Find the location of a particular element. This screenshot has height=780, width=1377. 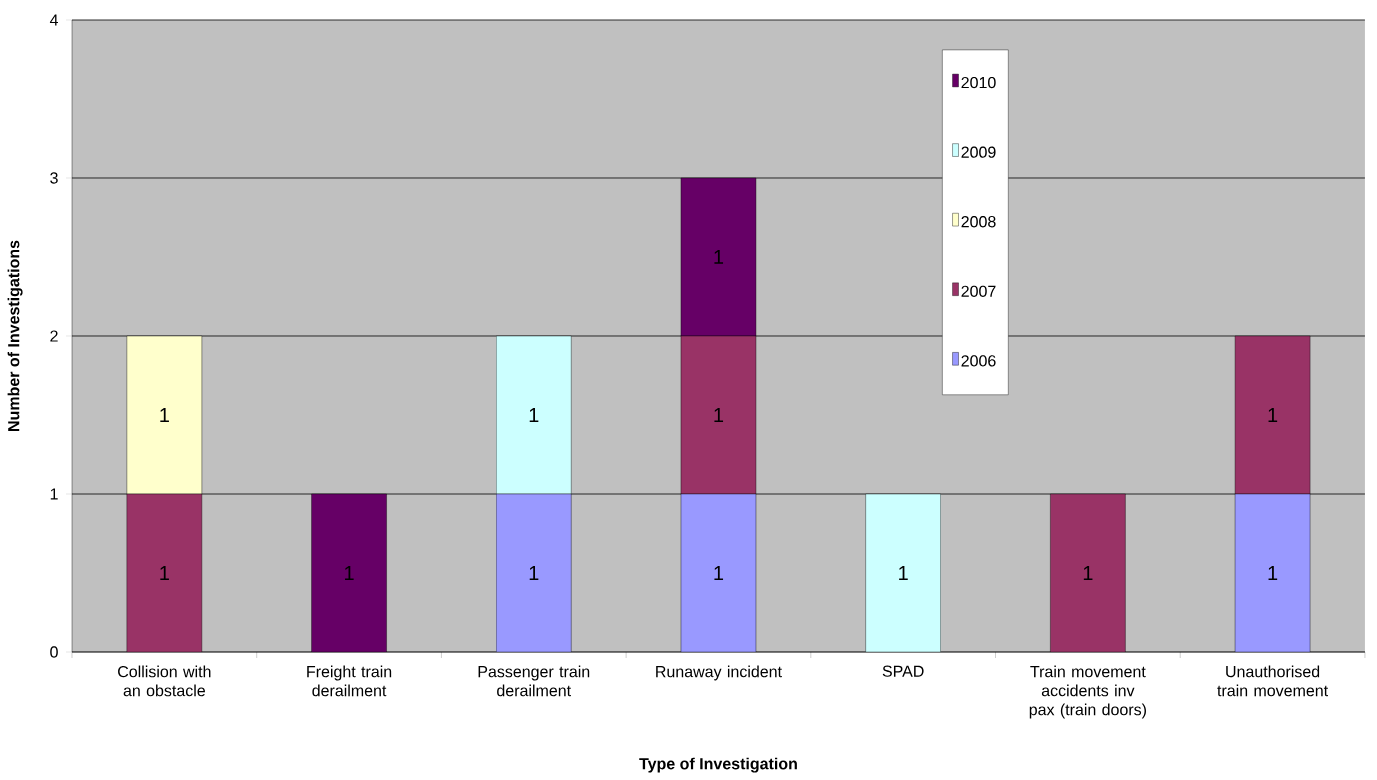

x-tick-label: SPAD is located at coordinates (903, 671).